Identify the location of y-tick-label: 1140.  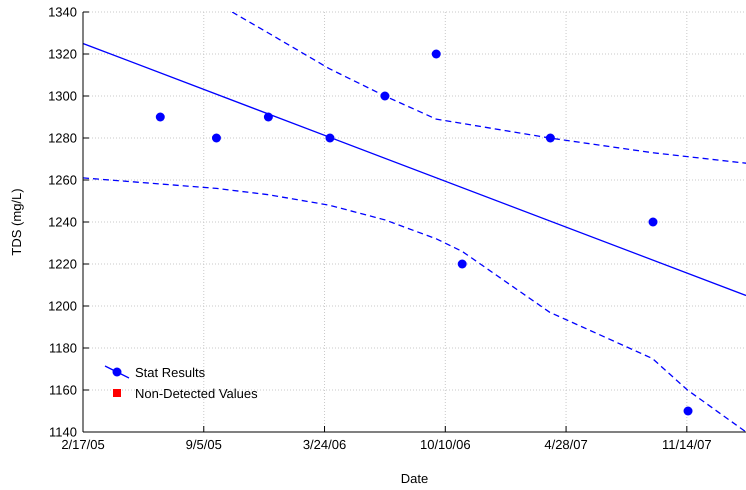
(63, 432).